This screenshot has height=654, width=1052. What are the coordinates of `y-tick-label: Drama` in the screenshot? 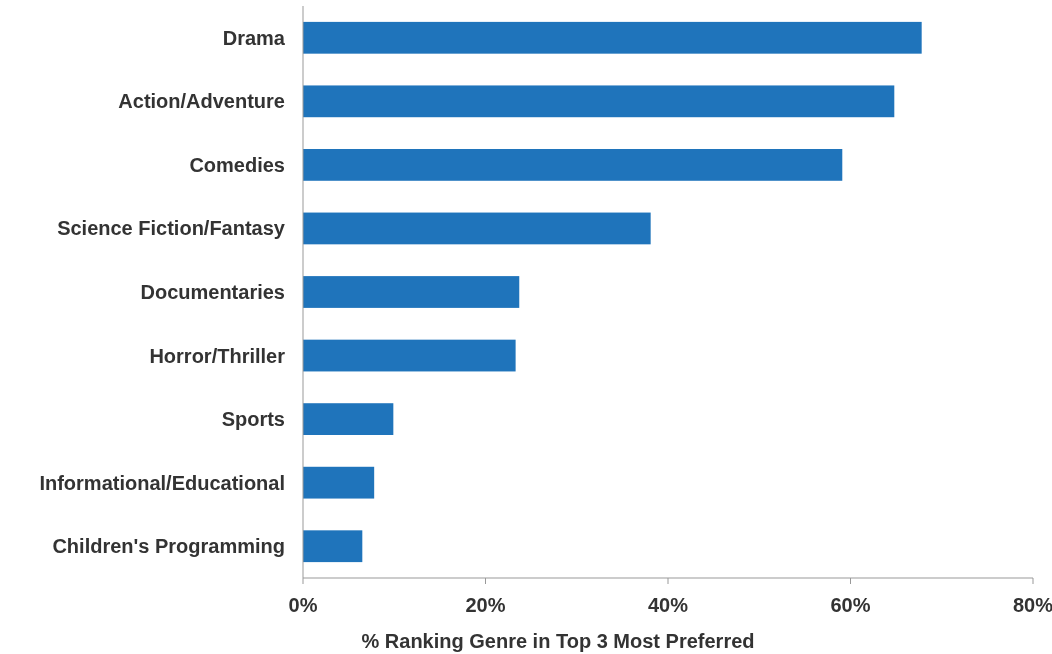 It's located at (254, 37).